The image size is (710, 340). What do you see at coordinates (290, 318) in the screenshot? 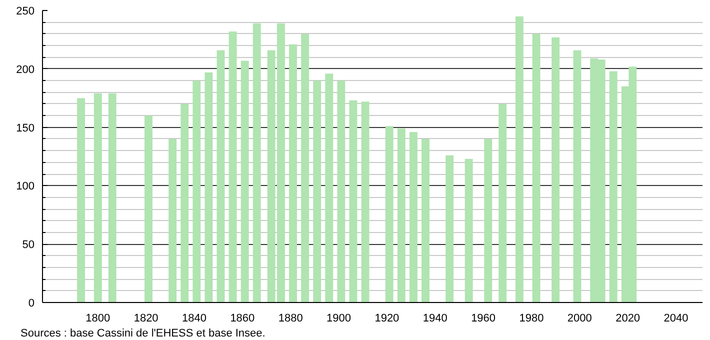
I see `x-tick-label: 1880` at bounding box center [290, 318].